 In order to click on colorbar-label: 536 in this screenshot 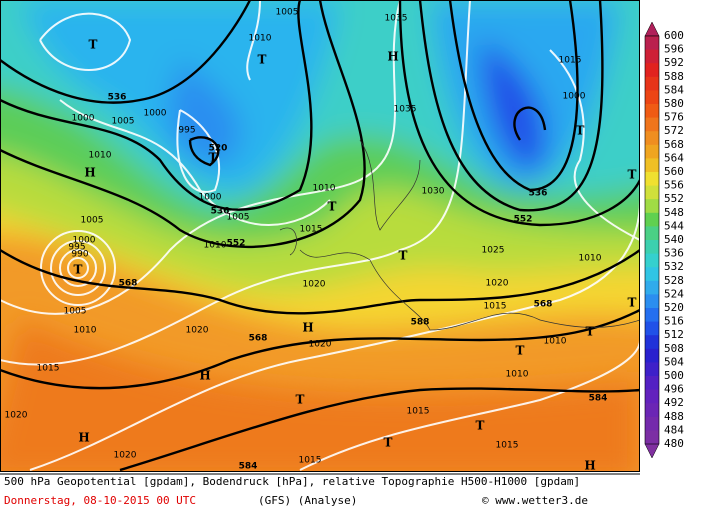, I will do `click(674, 253)`.